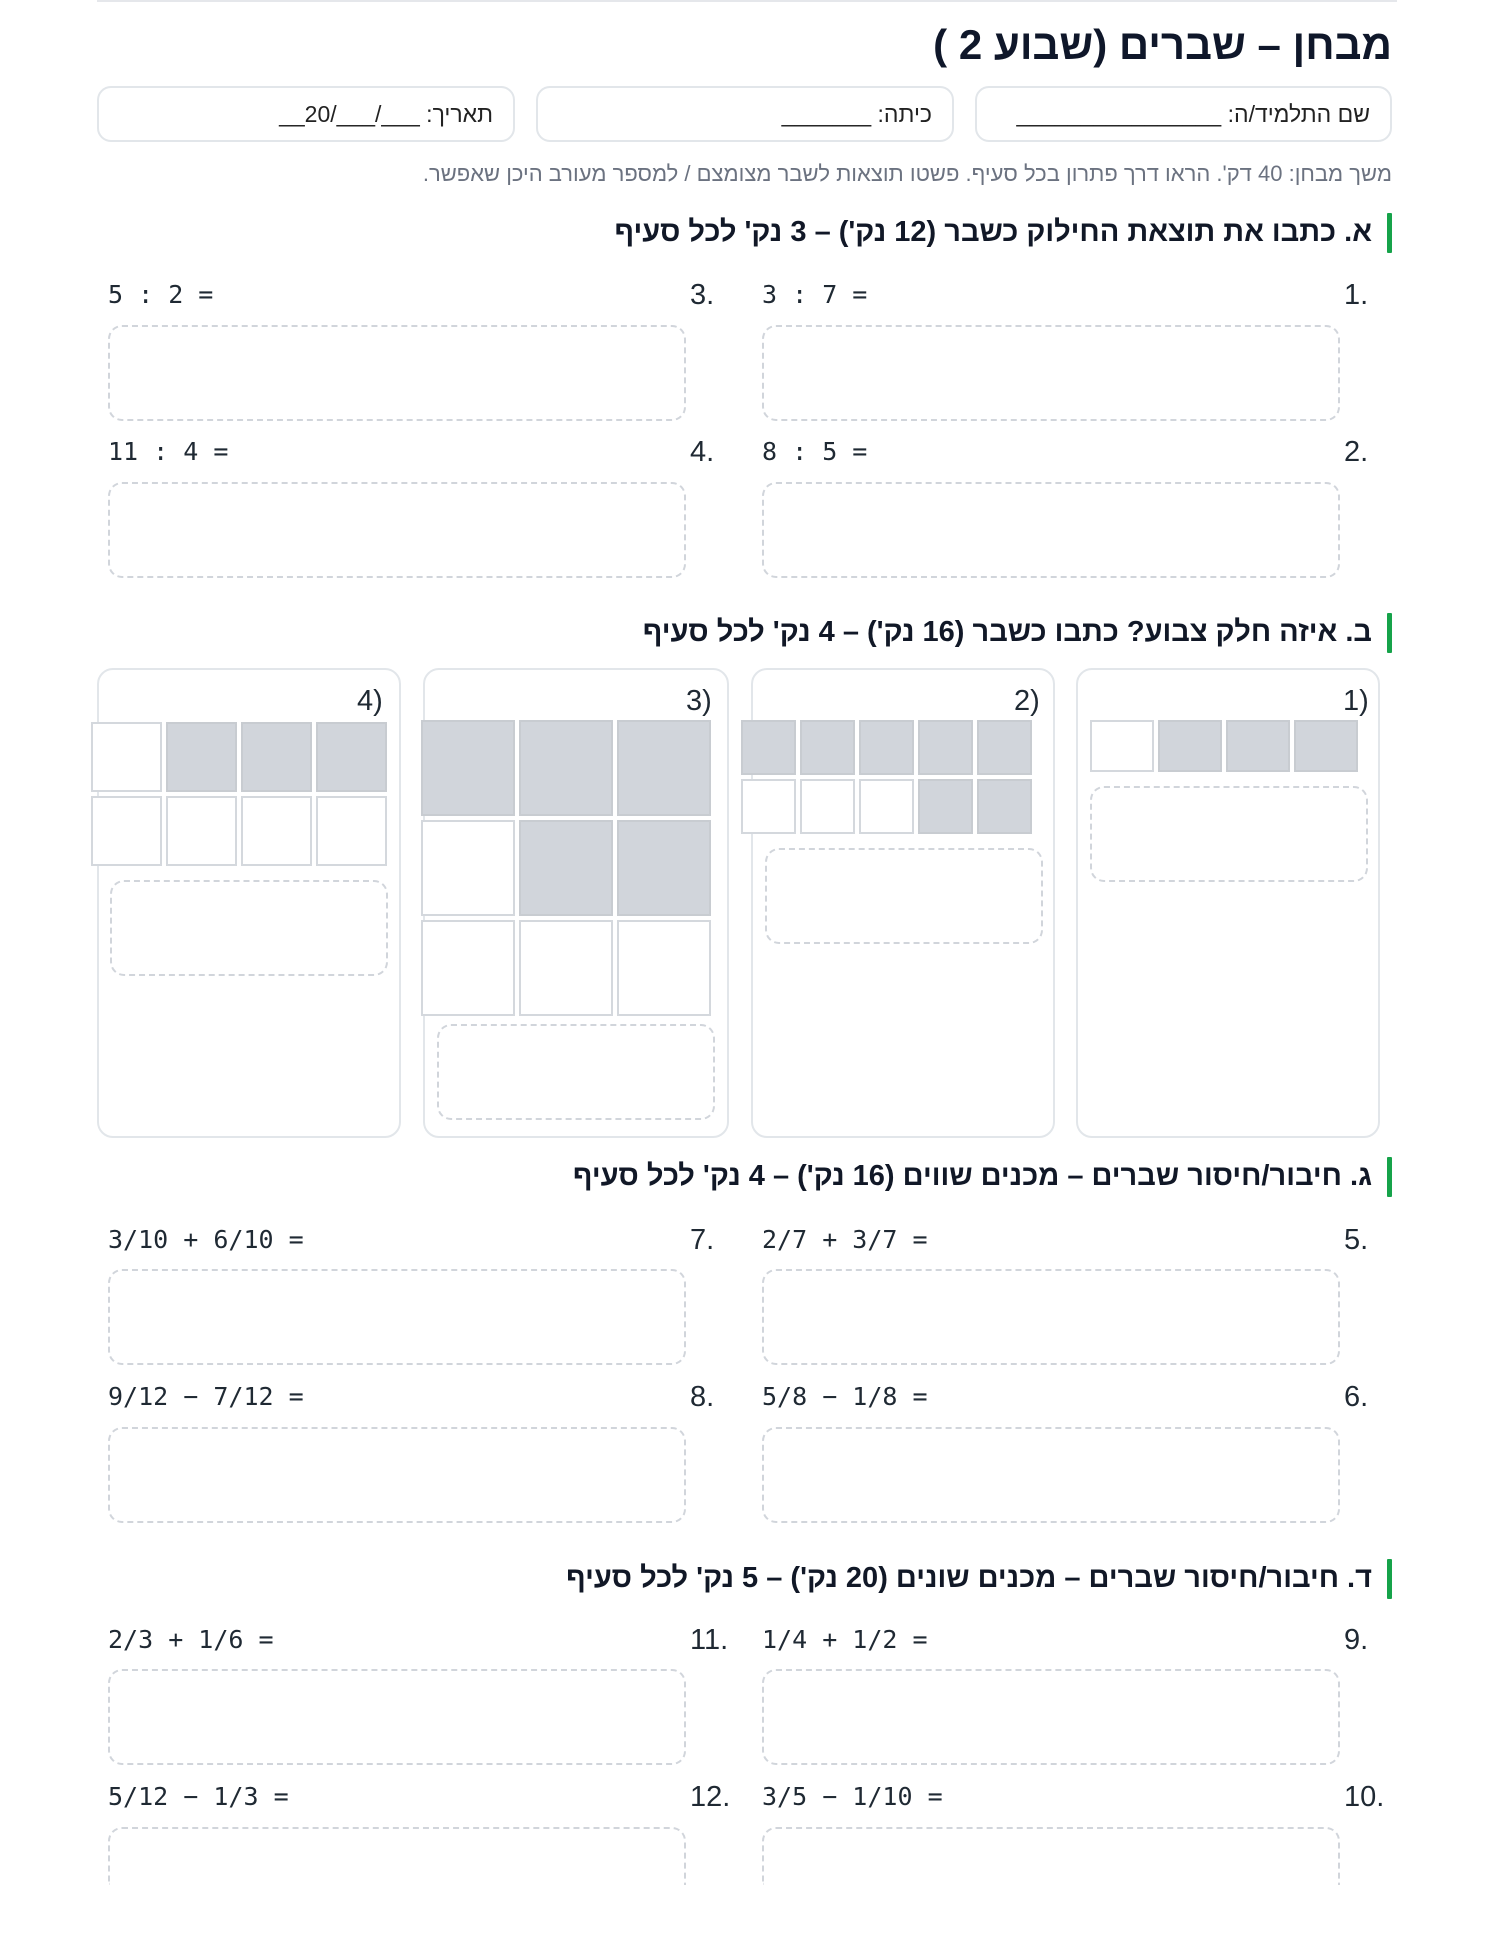  I want to click on question-9-number: 9., so click(1356, 1640).